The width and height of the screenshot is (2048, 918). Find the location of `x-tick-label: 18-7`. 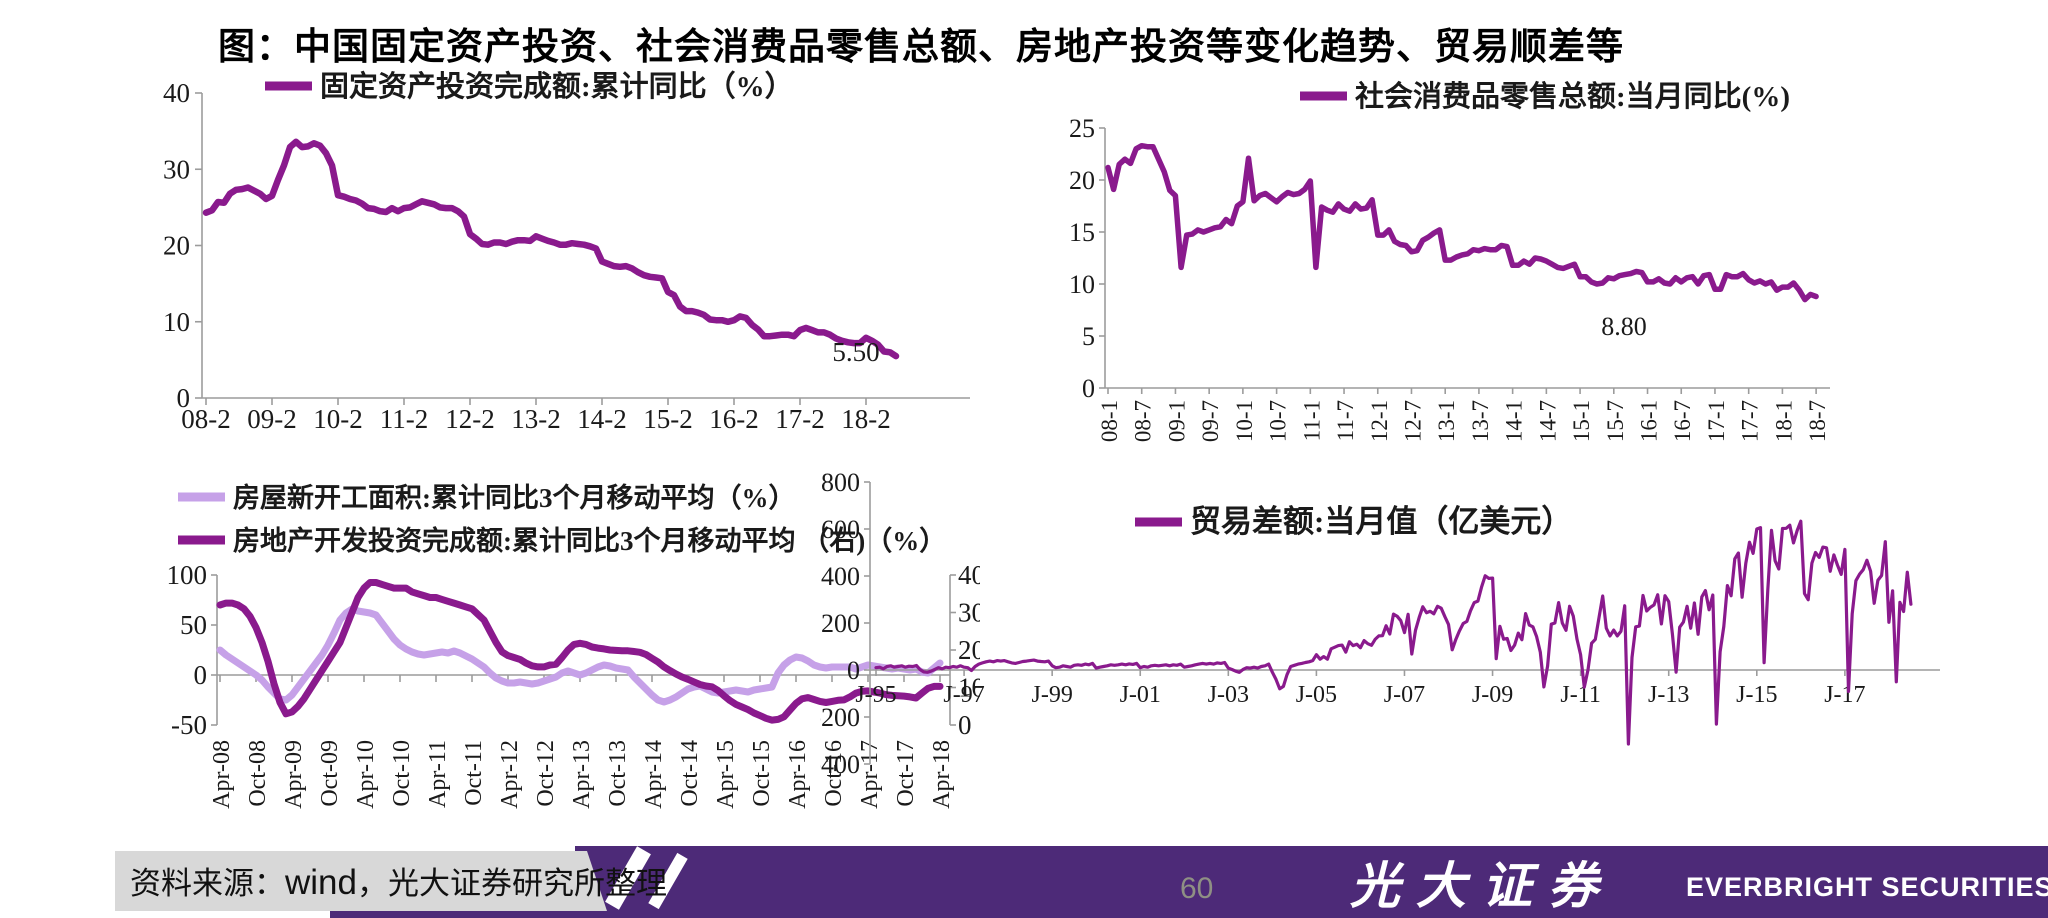

x-tick-label: 18-7 is located at coordinates (1817, 421).